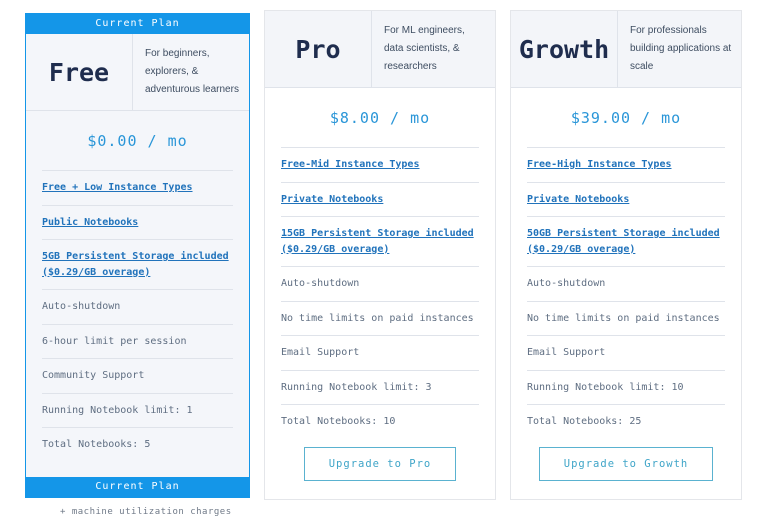  What do you see at coordinates (350, 164) in the screenshot?
I see `feature-link: Free-Mid Instance Types` at bounding box center [350, 164].